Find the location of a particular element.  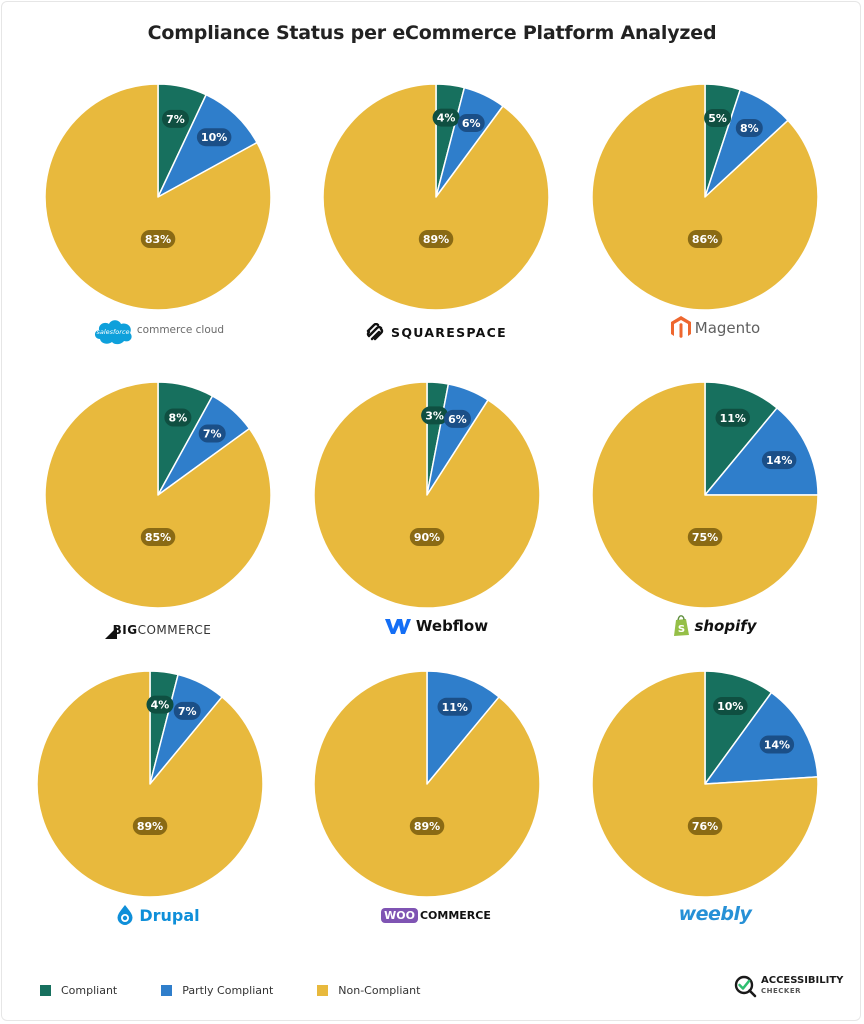

svg-text: 86% is located at coordinates (705, 239).